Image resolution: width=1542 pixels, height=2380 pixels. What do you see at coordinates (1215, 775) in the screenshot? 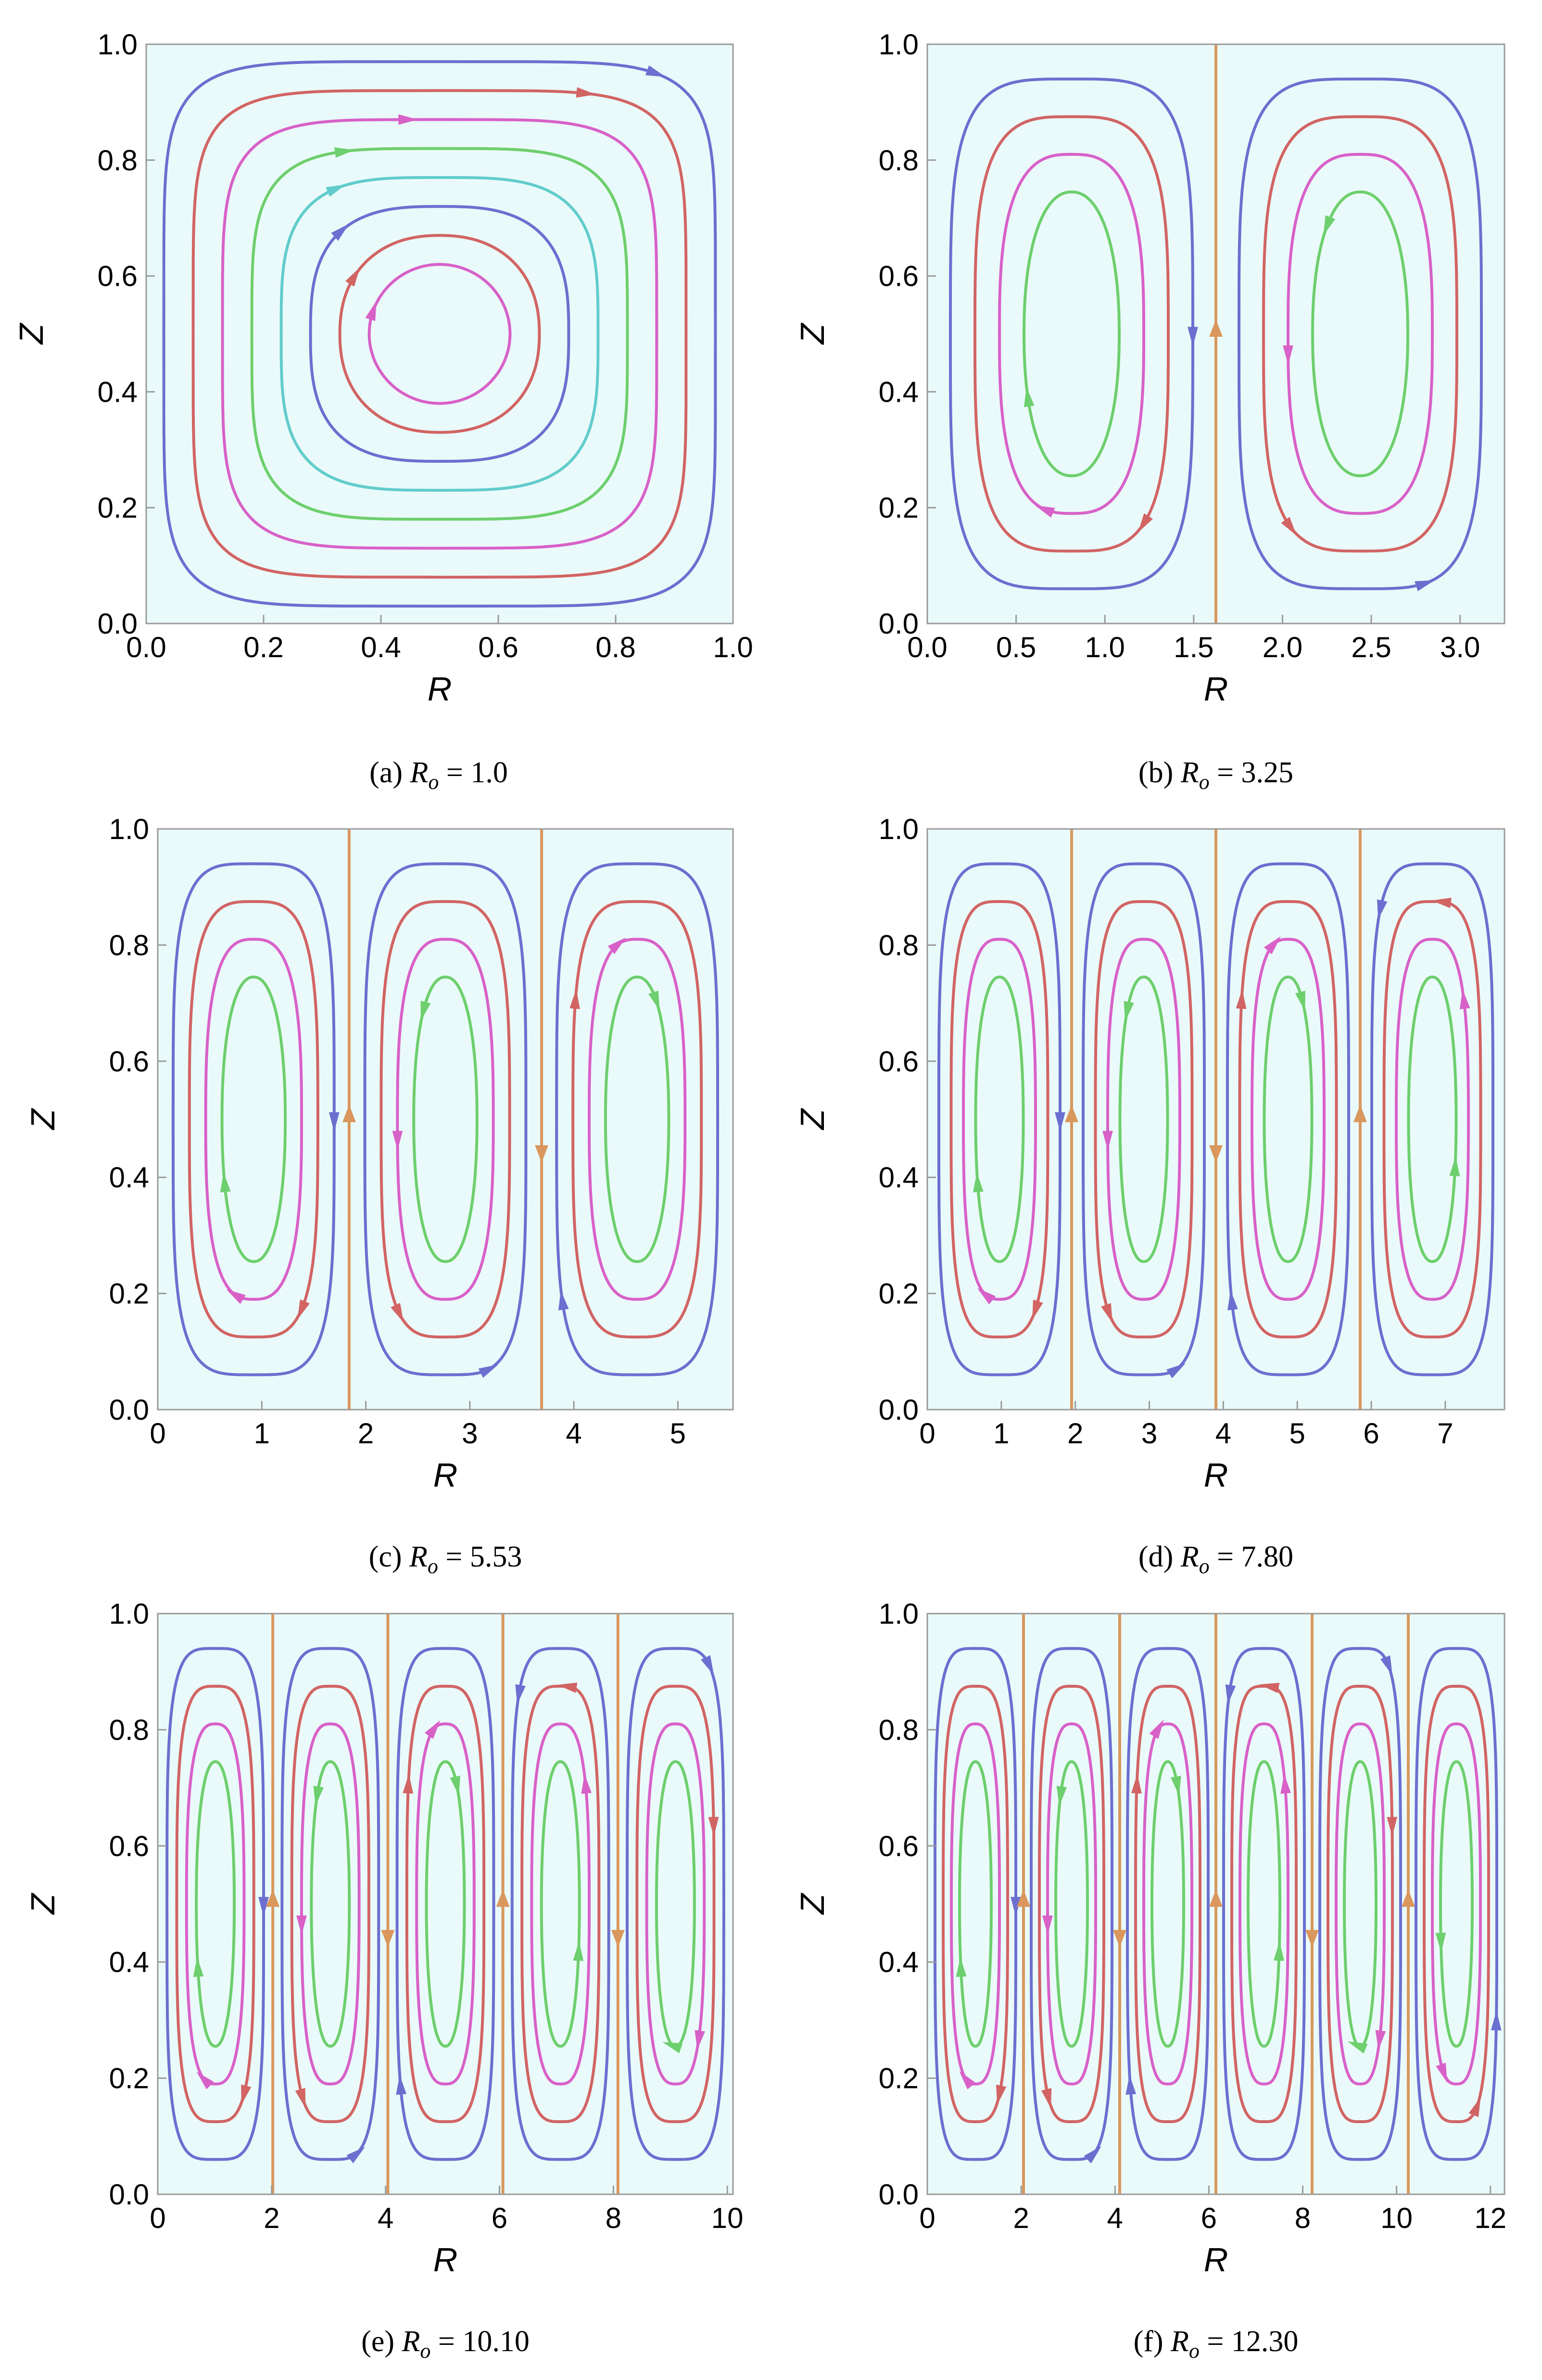
I see `panel-caption: (b) Ro = 3.25` at bounding box center [1215, 775].